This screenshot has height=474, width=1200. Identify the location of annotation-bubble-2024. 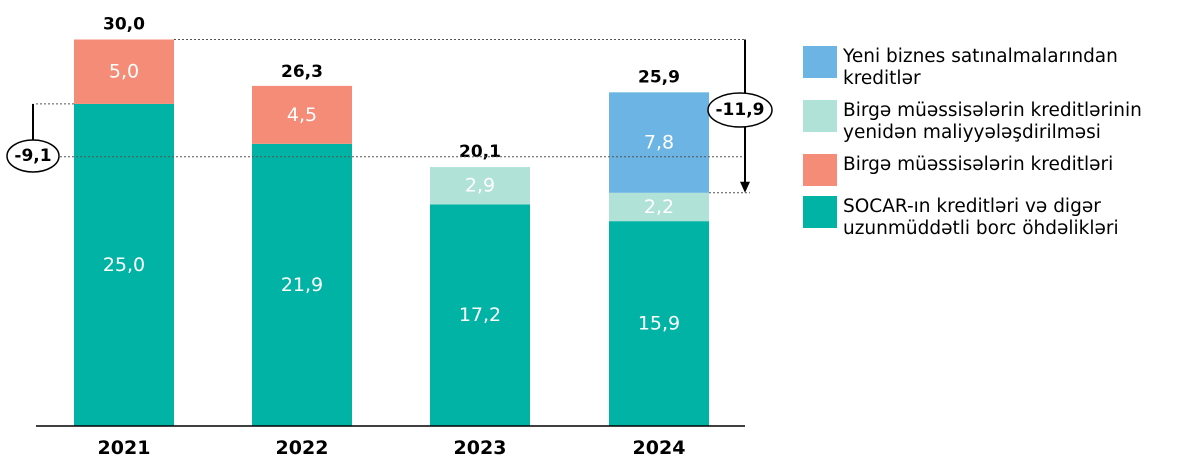
(740, 110).